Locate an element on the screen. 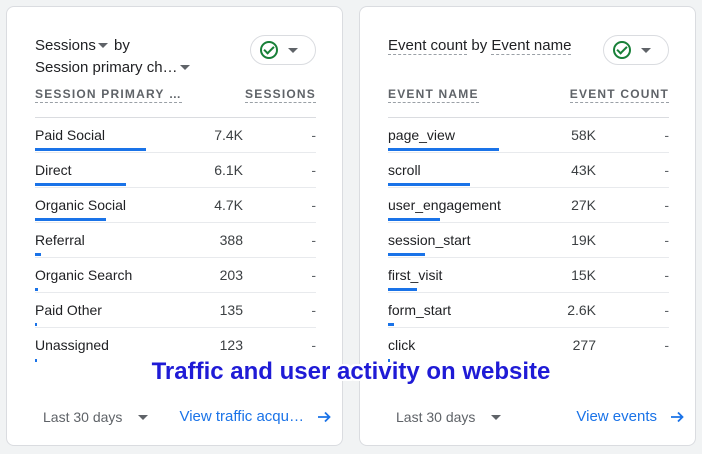 This screenshot has width=702, height=454. row-value: 43K is located at coordinates (583, 170).